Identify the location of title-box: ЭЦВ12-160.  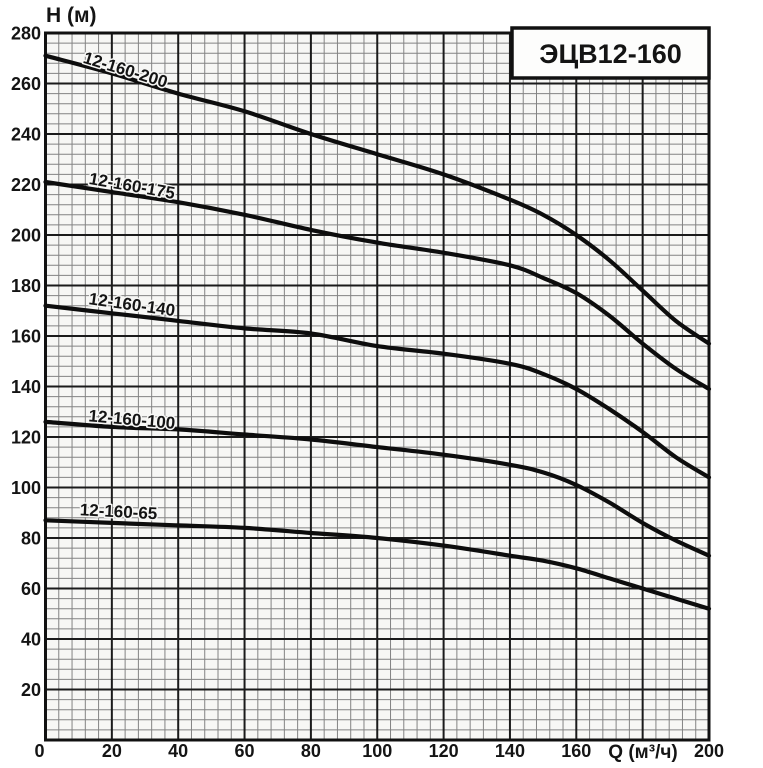
(610, 53).